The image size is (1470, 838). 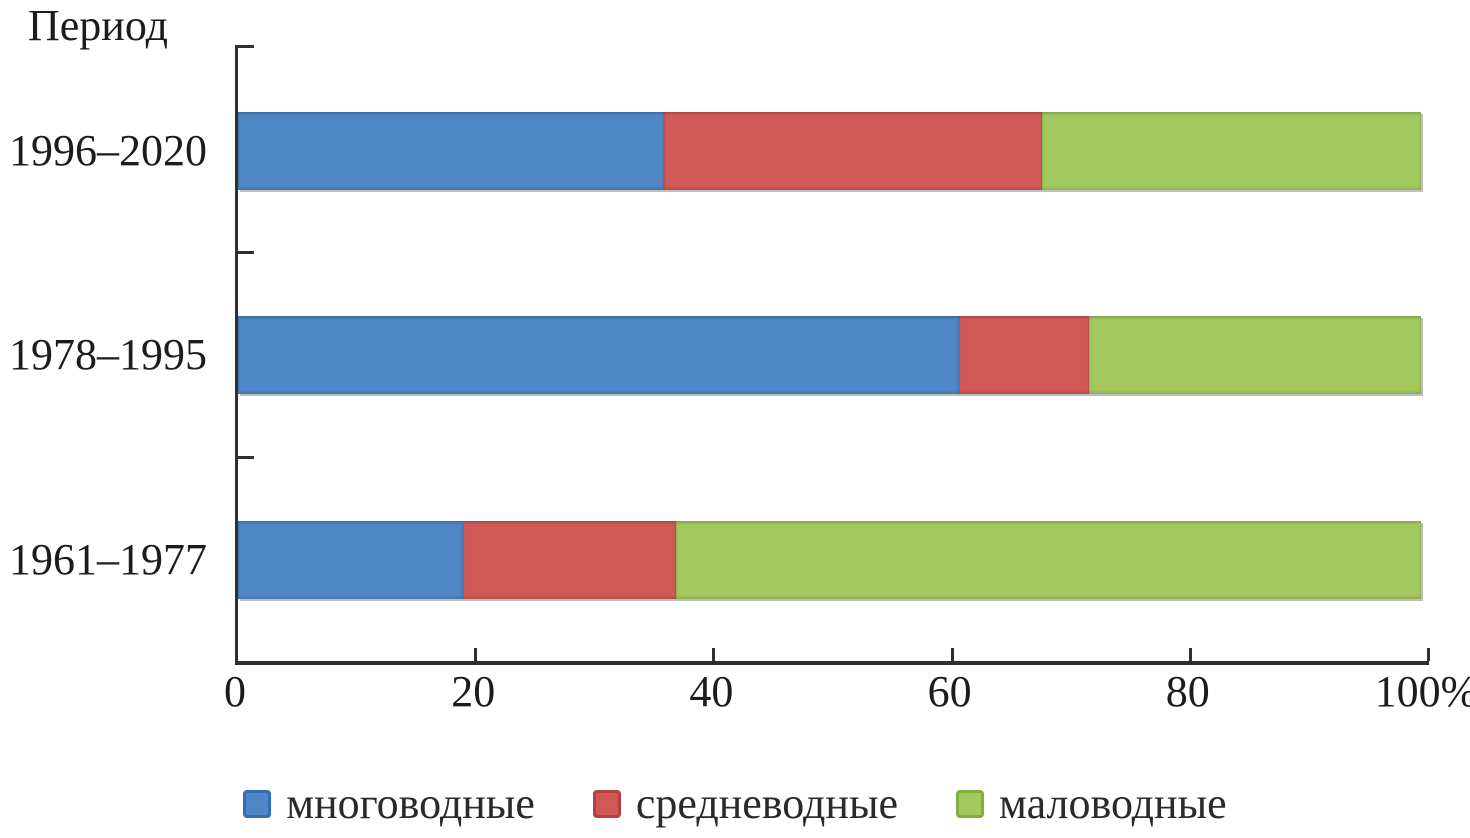 What do you see at coordinates (767, 803) in the screenshot?
I see `legend-label: средневодные` at bounding box center [767, 803].